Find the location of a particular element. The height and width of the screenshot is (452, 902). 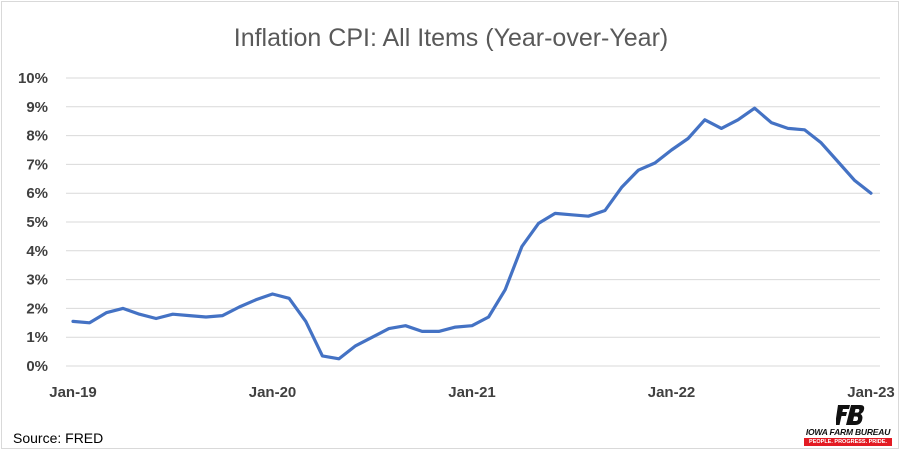

y-tick-label: 5% is located at coordinates (37, 222).